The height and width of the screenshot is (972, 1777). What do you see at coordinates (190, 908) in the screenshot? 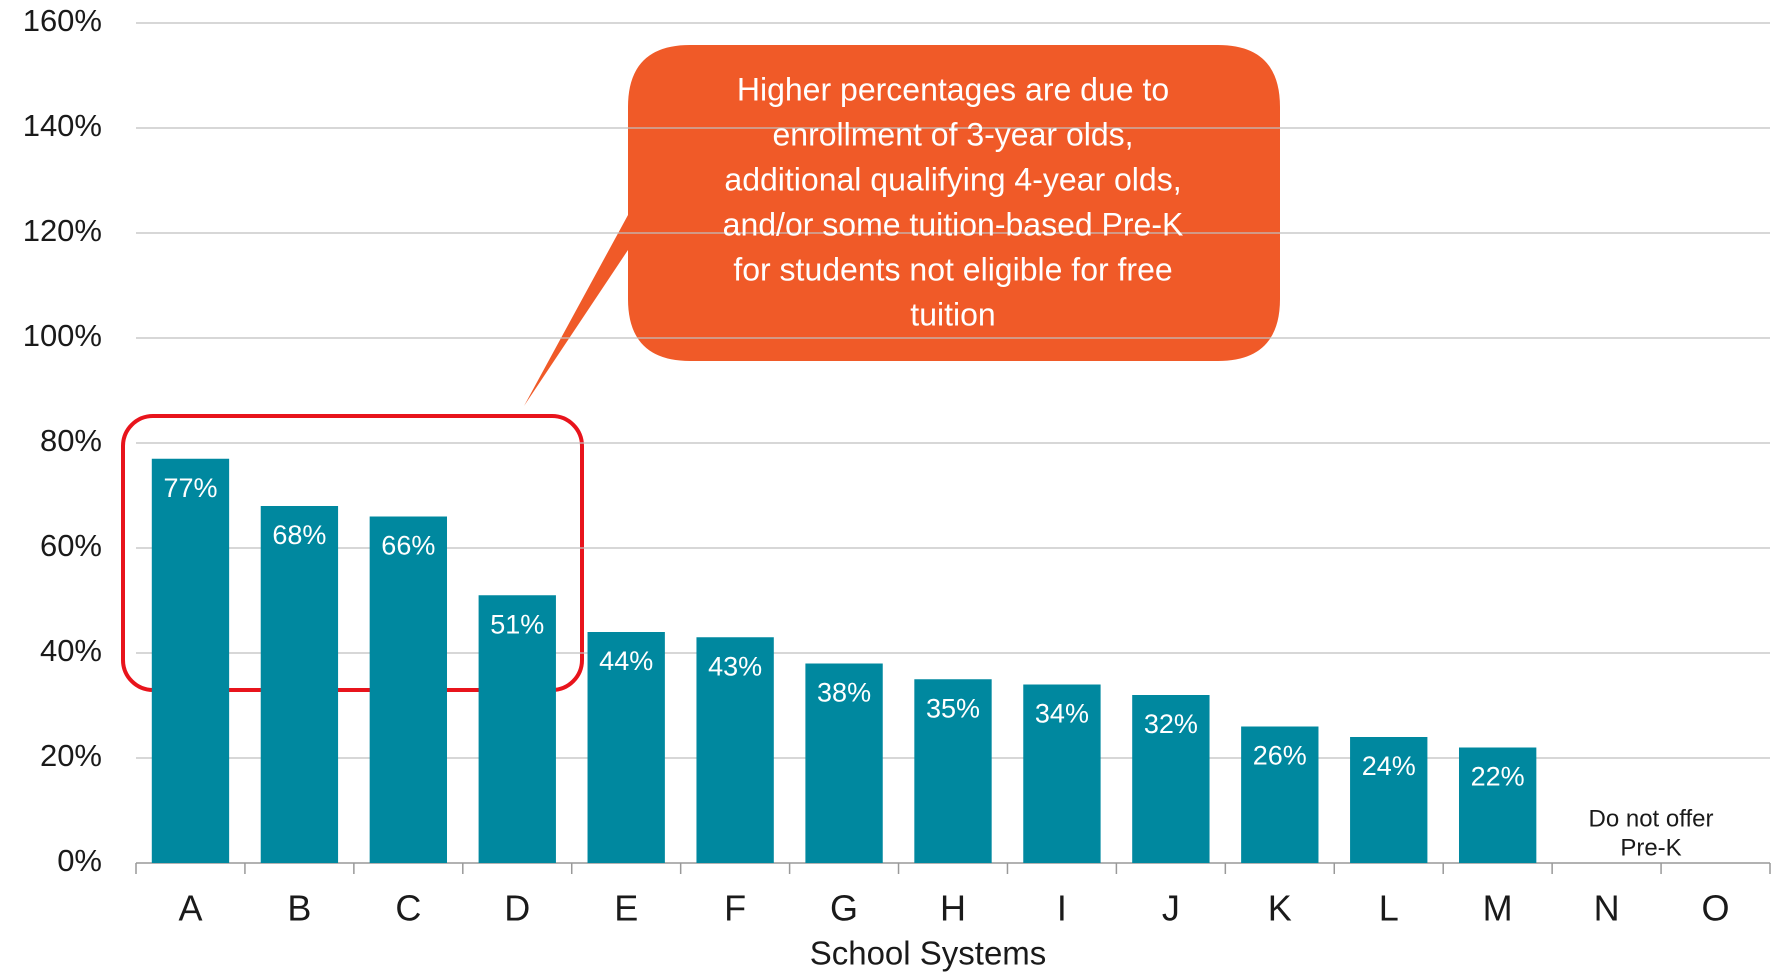
I see `x-tick-label: A` at bounding box center [190, 908].